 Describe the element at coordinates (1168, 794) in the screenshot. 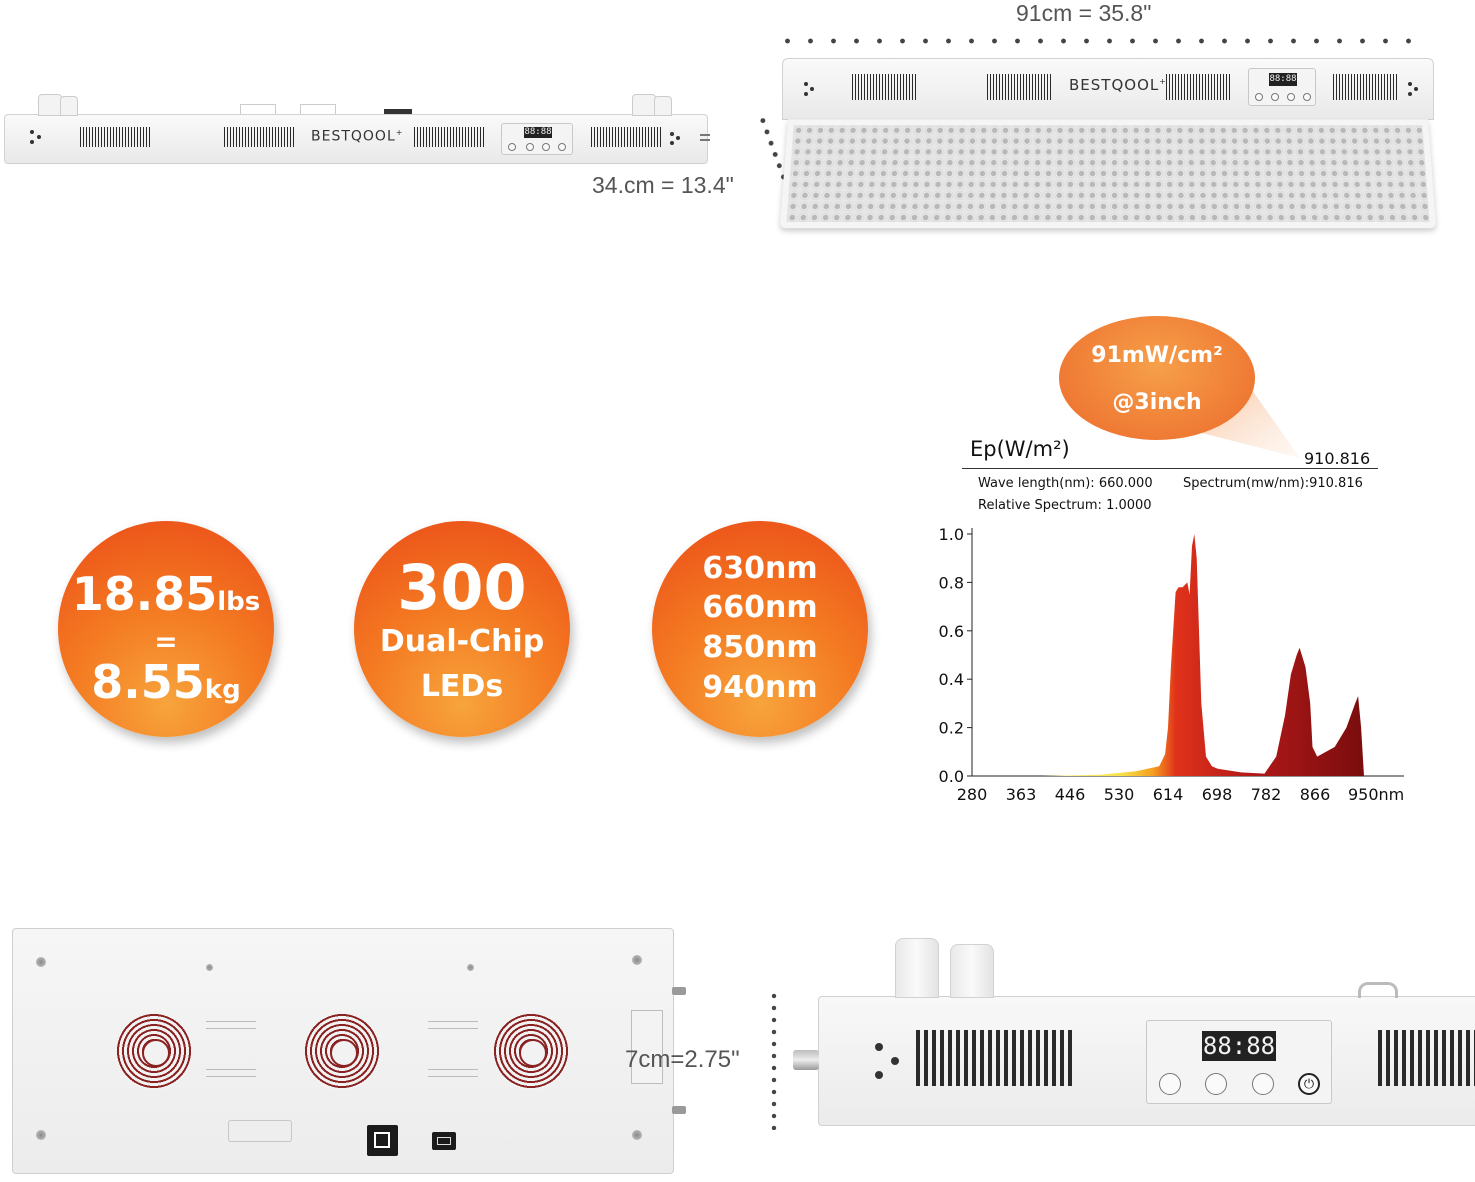

I see `x-tick-label: 614` at that location.